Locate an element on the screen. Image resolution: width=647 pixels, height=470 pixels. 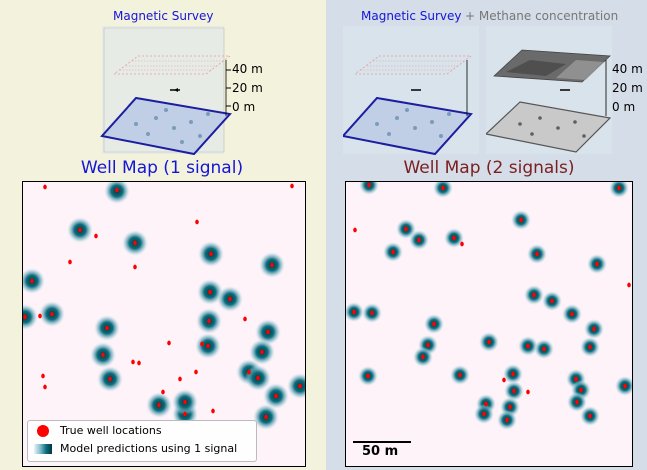
right-survey-diagram-methane is located at coordinates (549, 90).